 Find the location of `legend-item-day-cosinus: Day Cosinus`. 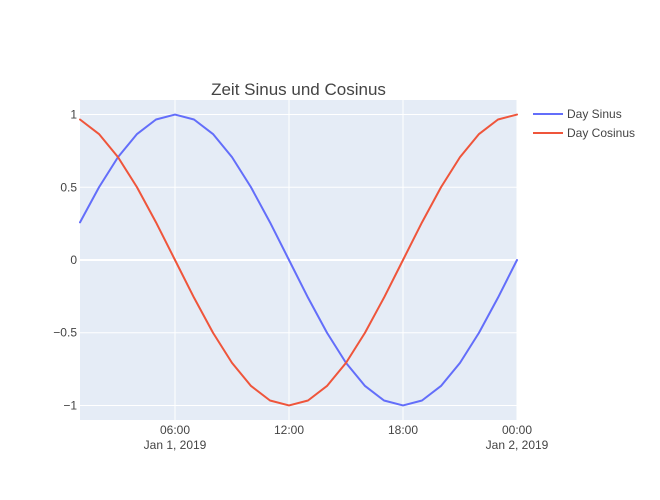

legend-item-day-cosinus: Day Cosinus is located at coordinates (584, 133).